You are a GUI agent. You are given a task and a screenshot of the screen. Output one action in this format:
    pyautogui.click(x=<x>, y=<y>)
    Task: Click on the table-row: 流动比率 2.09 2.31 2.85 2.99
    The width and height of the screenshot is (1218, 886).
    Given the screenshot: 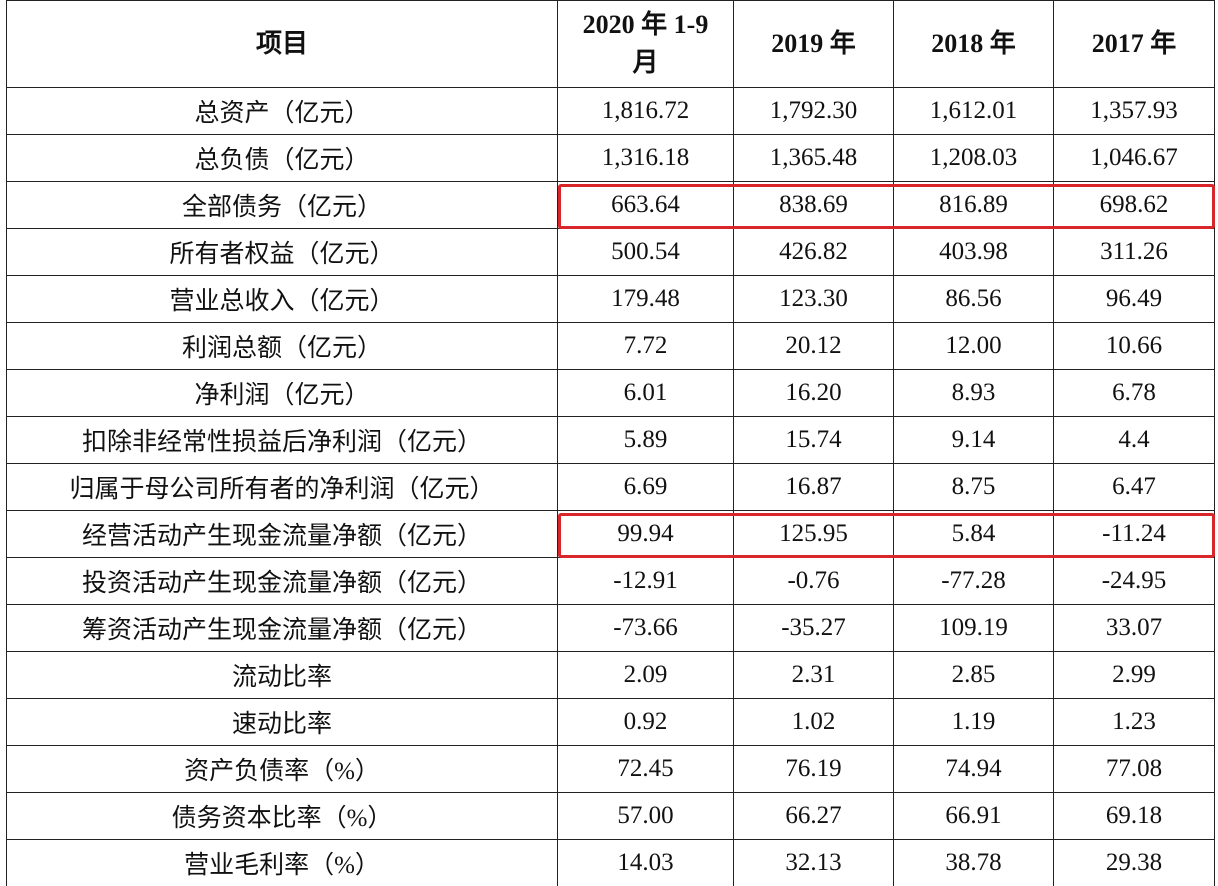 What is the action you would take?
    pyautogui.click(x=610, y=675)
    